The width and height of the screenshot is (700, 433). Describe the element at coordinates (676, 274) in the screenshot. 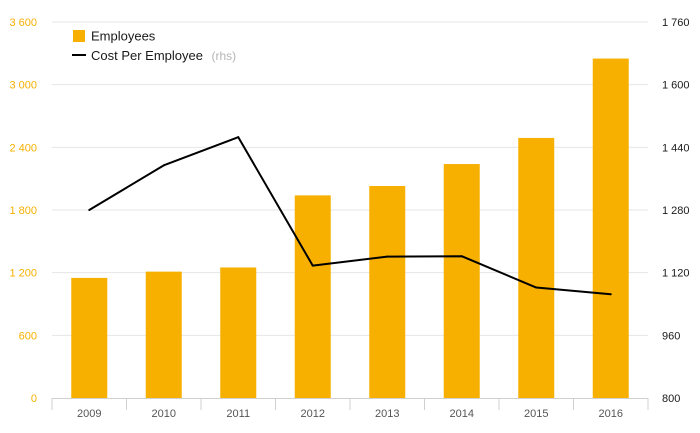

I see `y-right-tick-label: 1 120` at that location.